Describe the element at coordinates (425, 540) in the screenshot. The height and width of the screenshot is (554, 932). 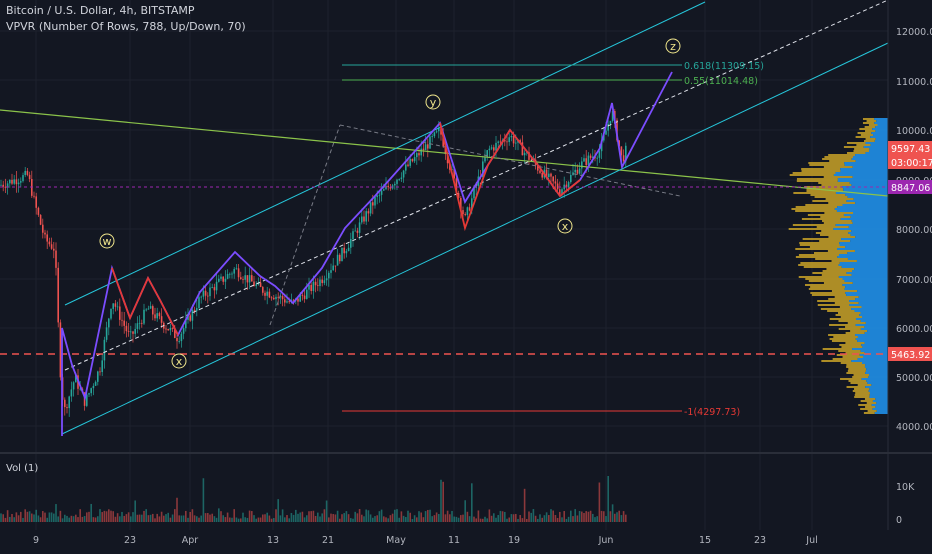
I see `time-axis: 9 23 Apr 13 21 May 11 19 Jun 15 23 Jul` at that location.